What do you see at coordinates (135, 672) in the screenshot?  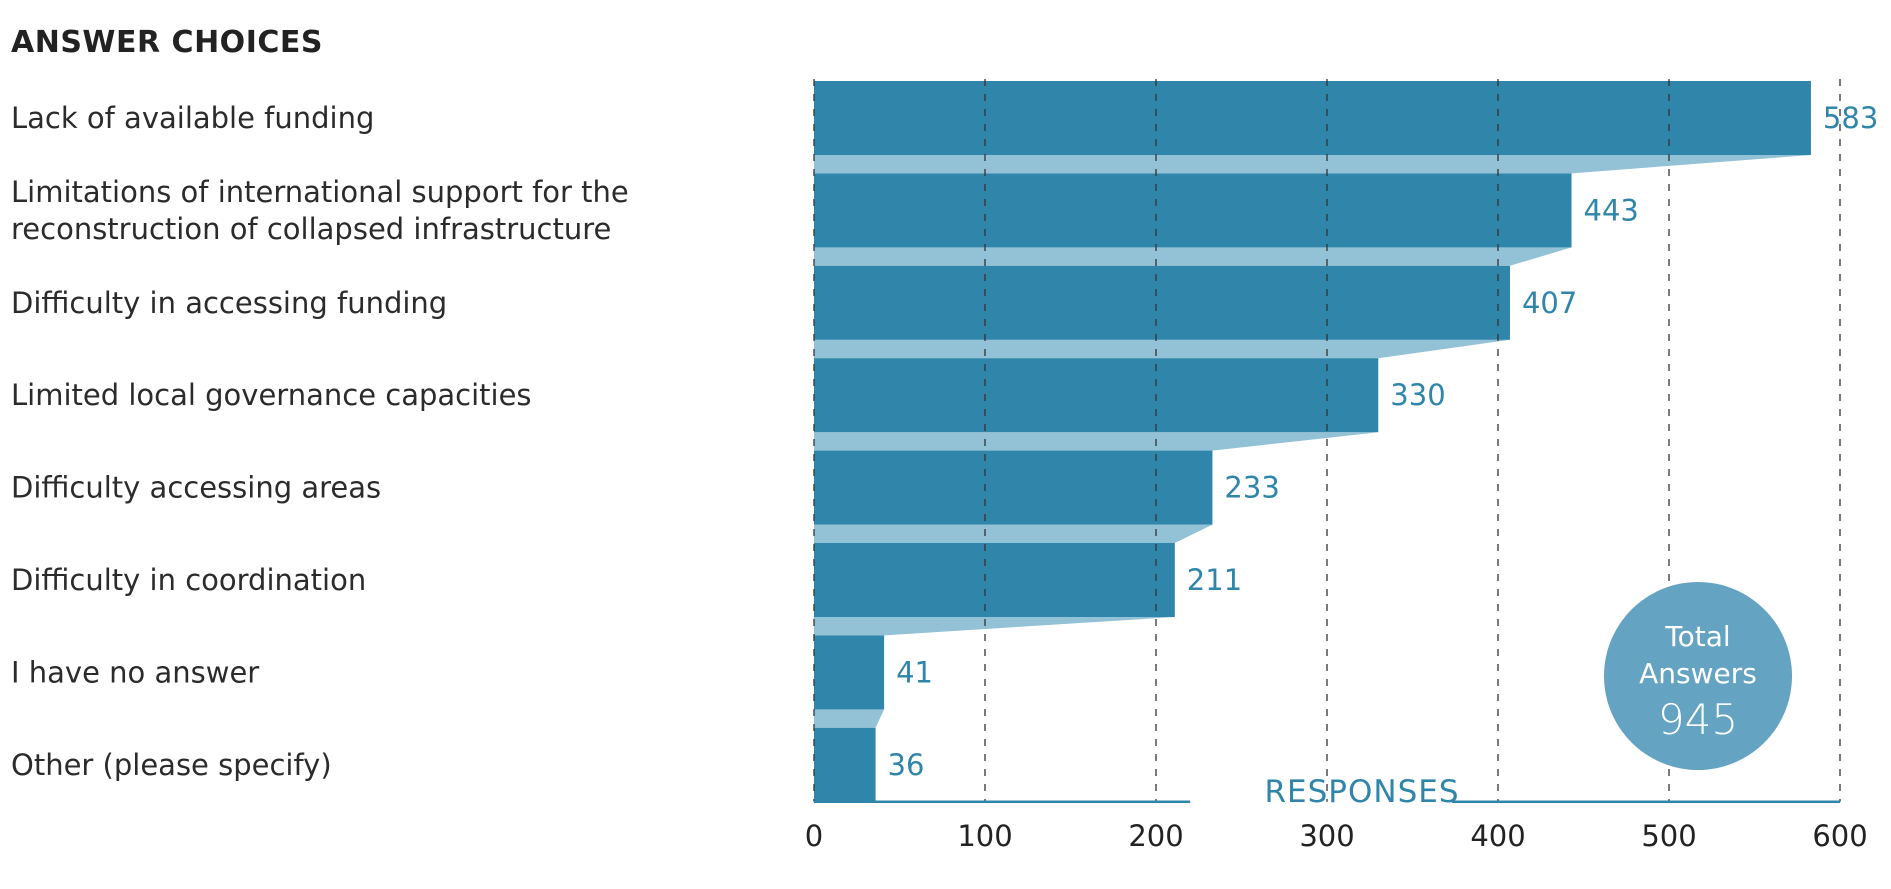 I see `category-label: I have no answer` at bounding box center [135, 672].